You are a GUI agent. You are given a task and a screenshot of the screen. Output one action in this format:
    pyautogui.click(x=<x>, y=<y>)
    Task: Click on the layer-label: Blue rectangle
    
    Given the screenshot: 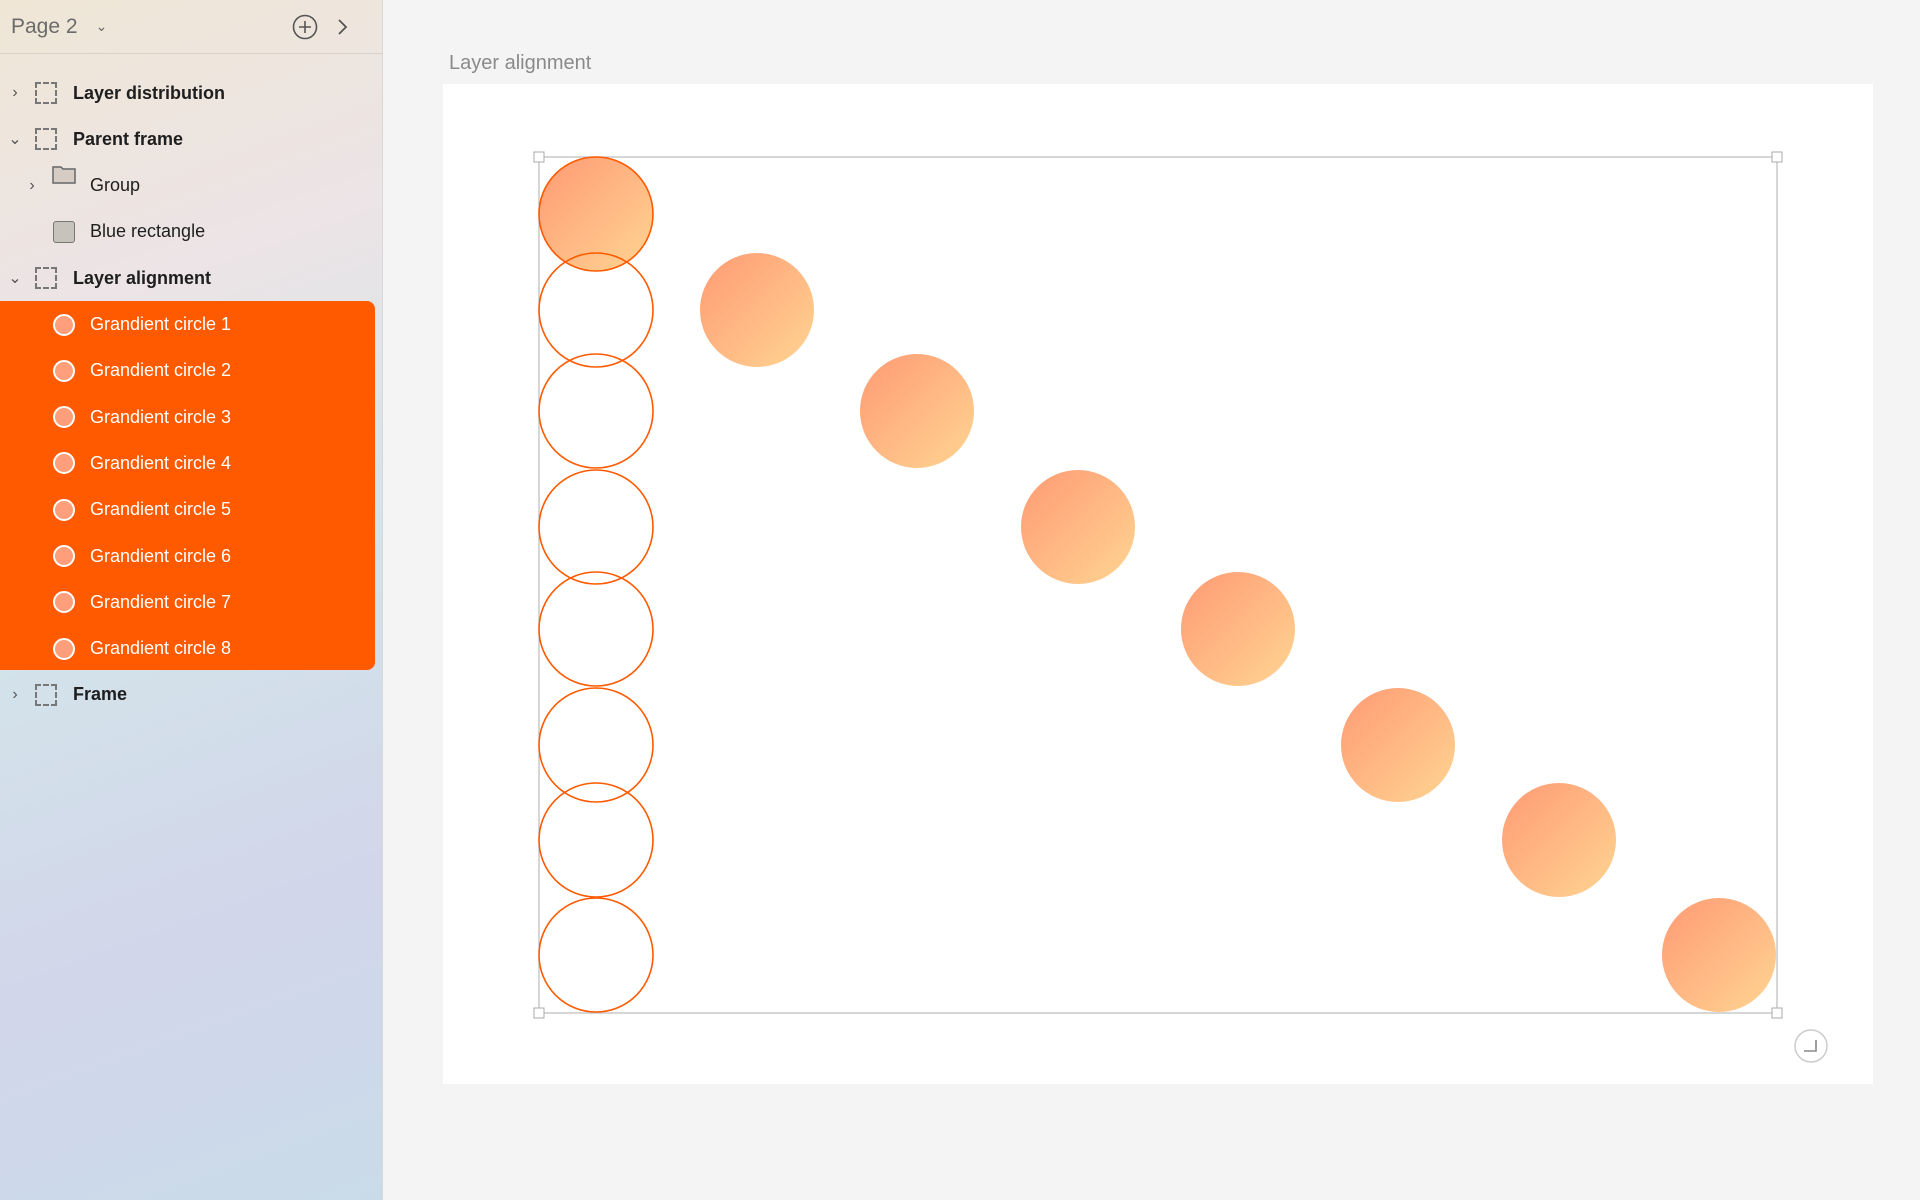 What is the action you would take?
    pyautogui.click(x=148, y=231)
    